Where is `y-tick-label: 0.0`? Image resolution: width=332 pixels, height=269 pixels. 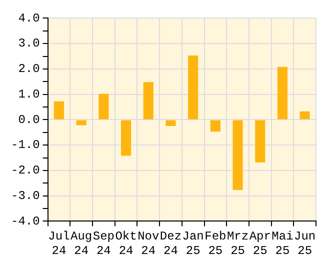
y-tick-label: 0.0 is located at coordinates (29, 119).